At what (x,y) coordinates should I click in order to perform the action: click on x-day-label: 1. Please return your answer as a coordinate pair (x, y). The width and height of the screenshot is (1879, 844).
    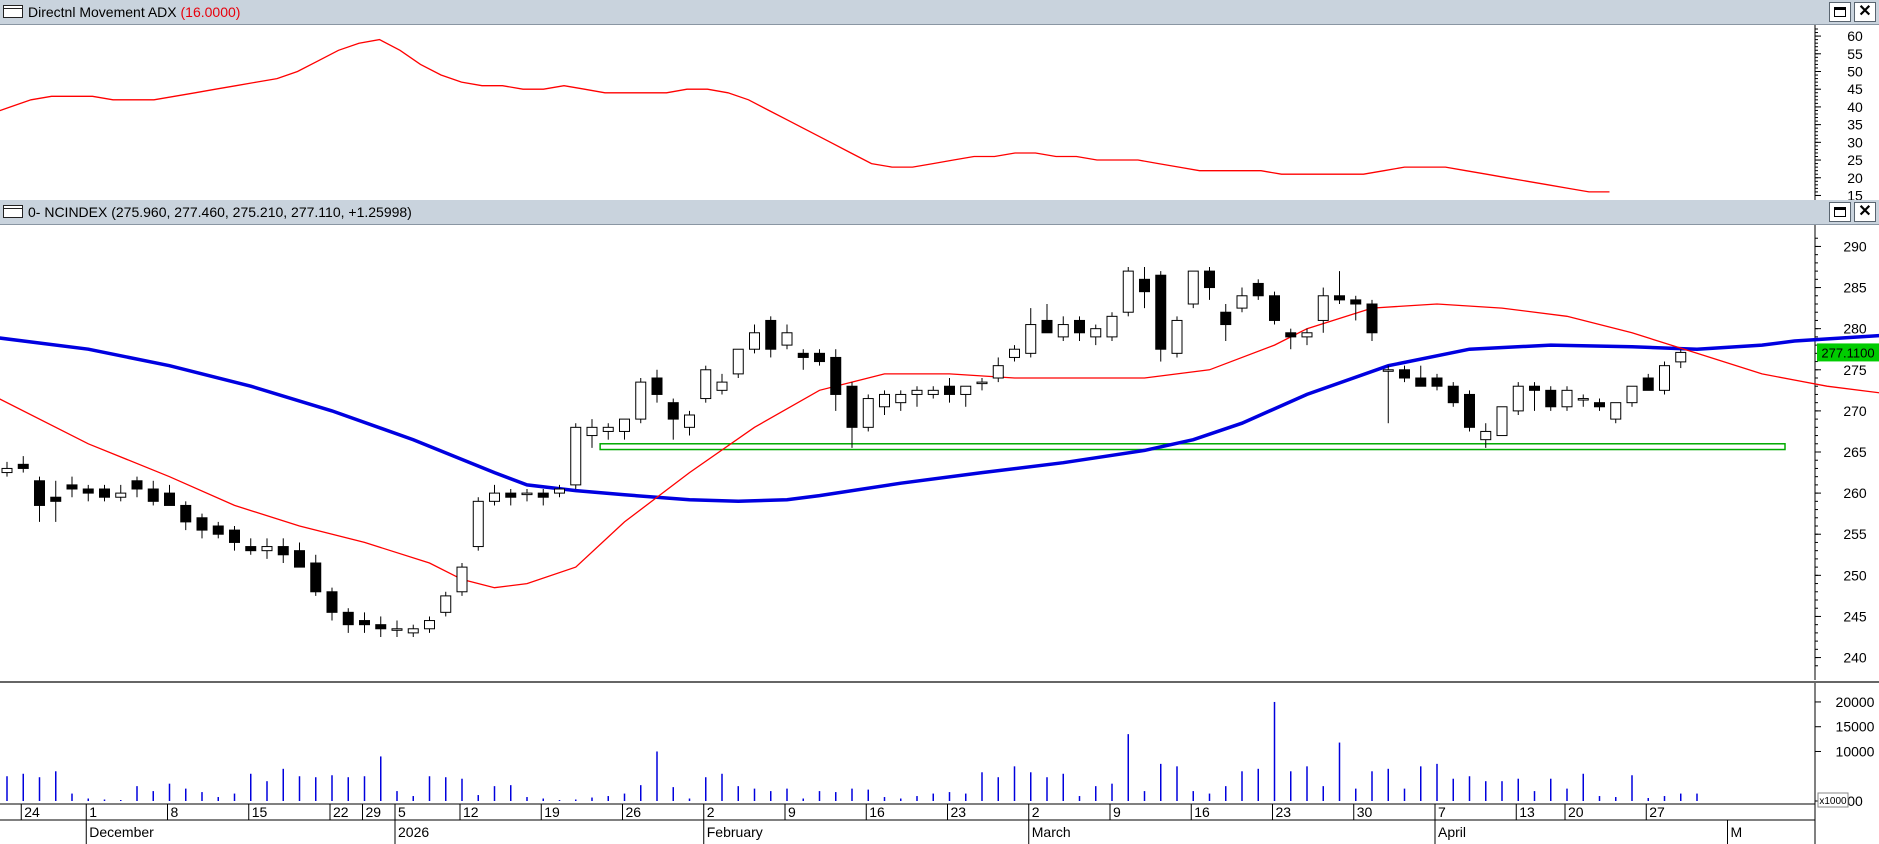
    Looking at the image, I should click on (93, 812).